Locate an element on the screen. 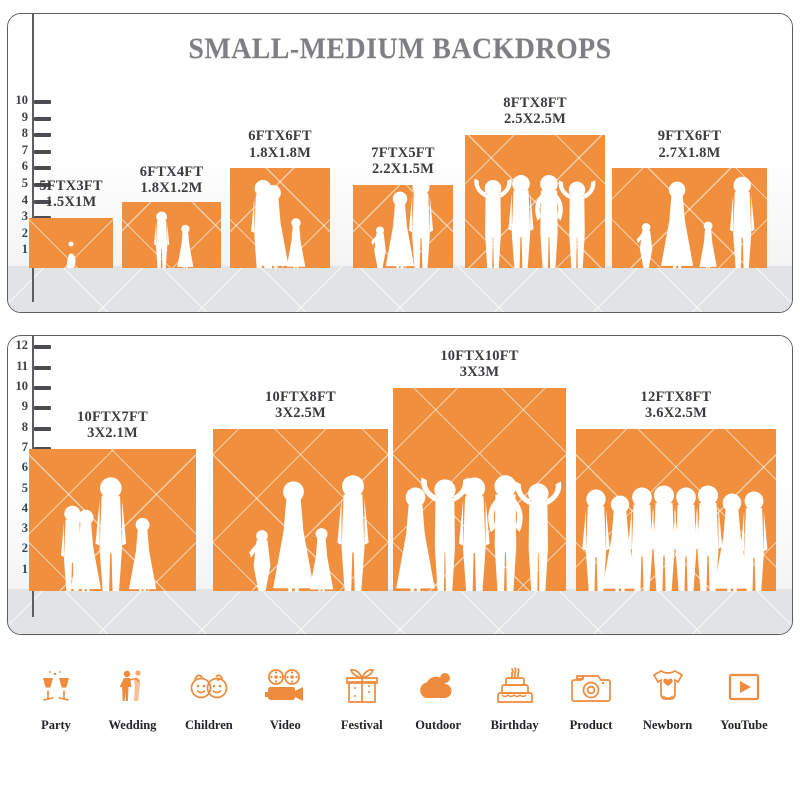 This screenshot has height=800, width=800. usage-icon-label: YouTube is located at coordinates (744, 725).